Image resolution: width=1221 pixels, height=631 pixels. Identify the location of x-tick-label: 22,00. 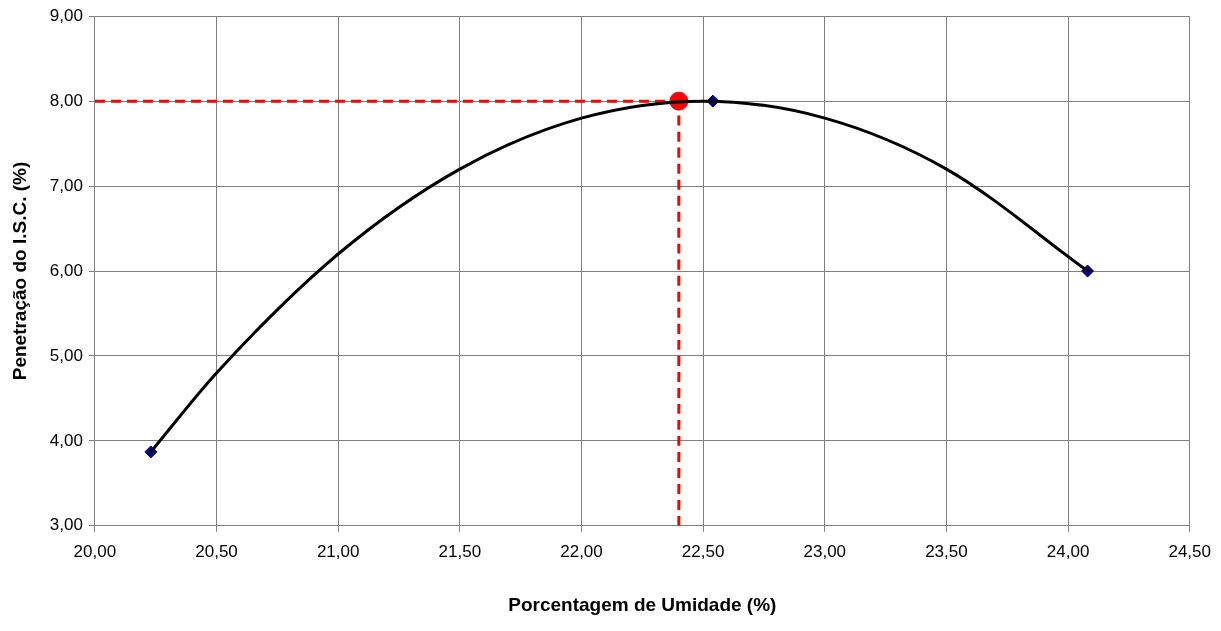
(581, 551).